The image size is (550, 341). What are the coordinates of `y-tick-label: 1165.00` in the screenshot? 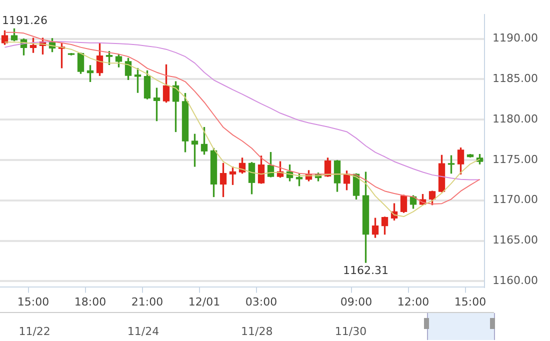 It's located at (515, 240).